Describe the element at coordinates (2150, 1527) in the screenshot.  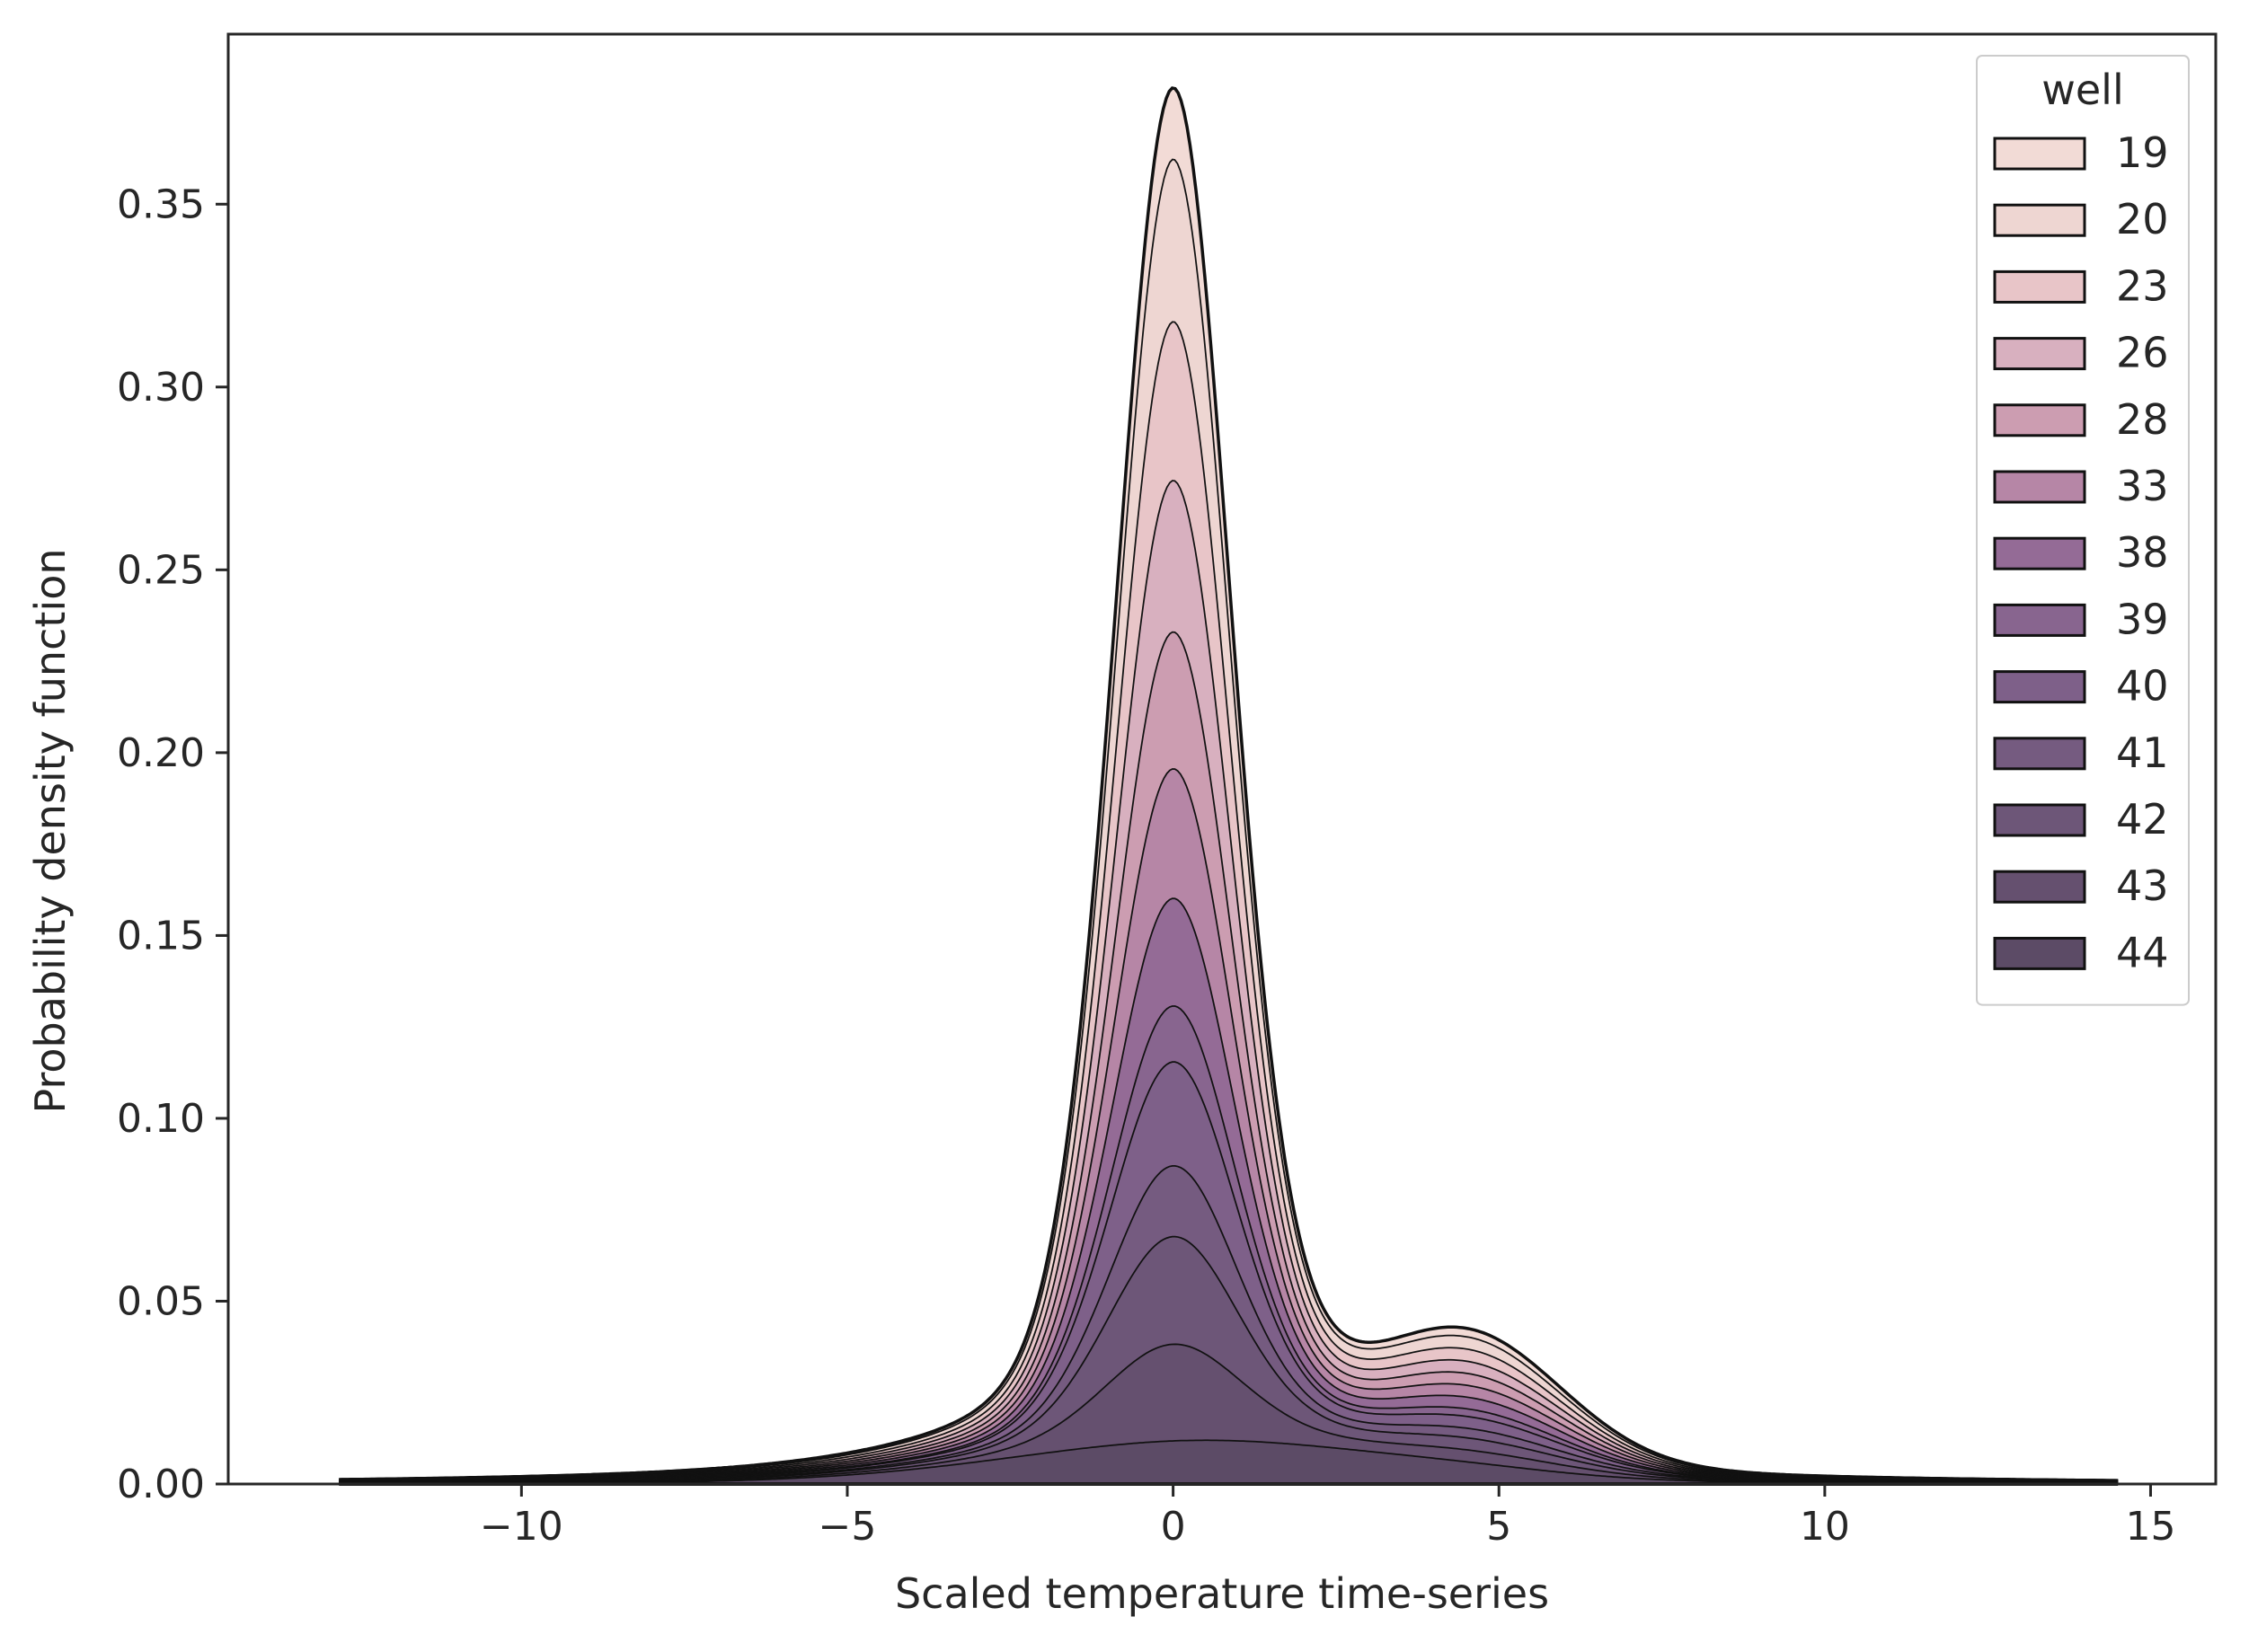
I see `x-tick-label: 15` at that location.